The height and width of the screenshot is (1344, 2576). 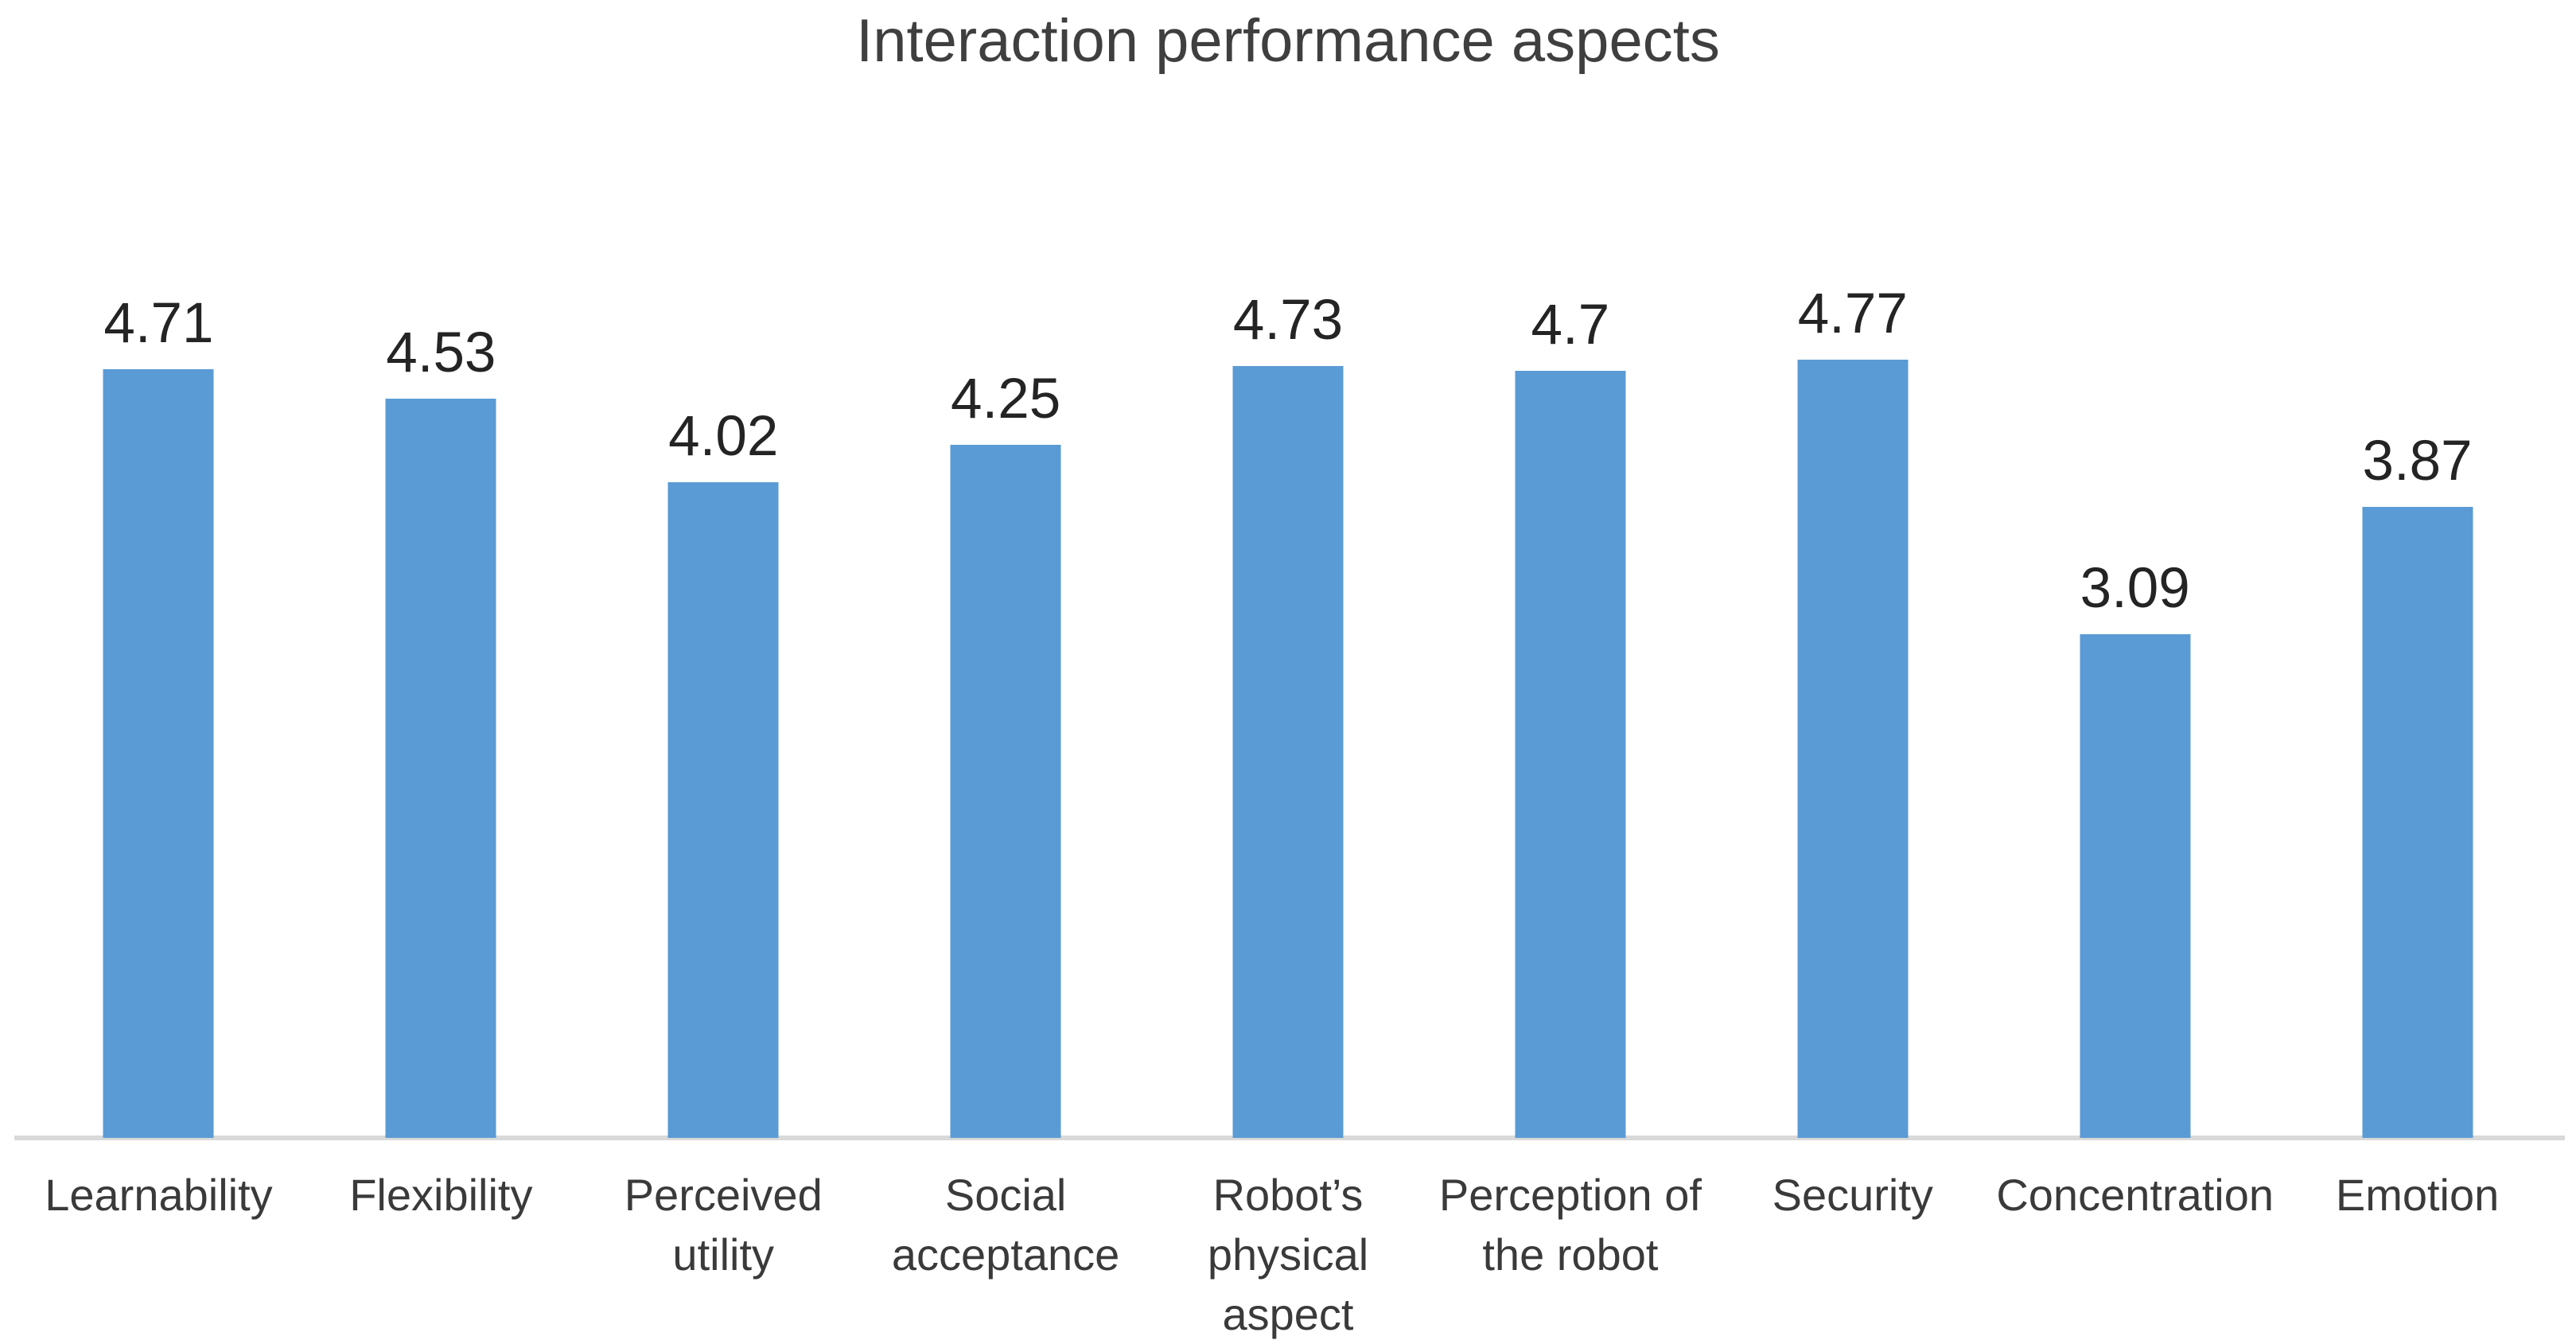 What do you see at coordinates (2418, 1195) in the screenshot?
I see `category-label: Emotion` at bounding box center [2418, 1195].